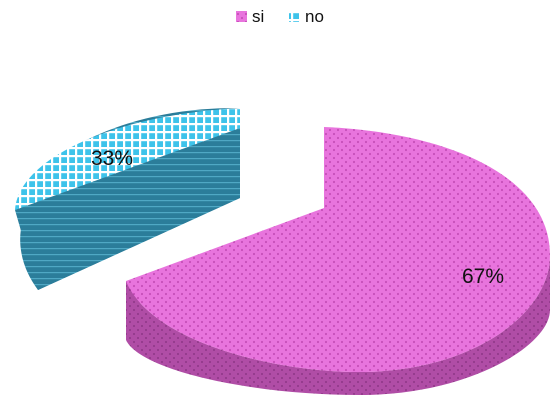  Describe the element at coordinates (258, 16) in the screenshot. I see `legend-label-si: si` at that location.